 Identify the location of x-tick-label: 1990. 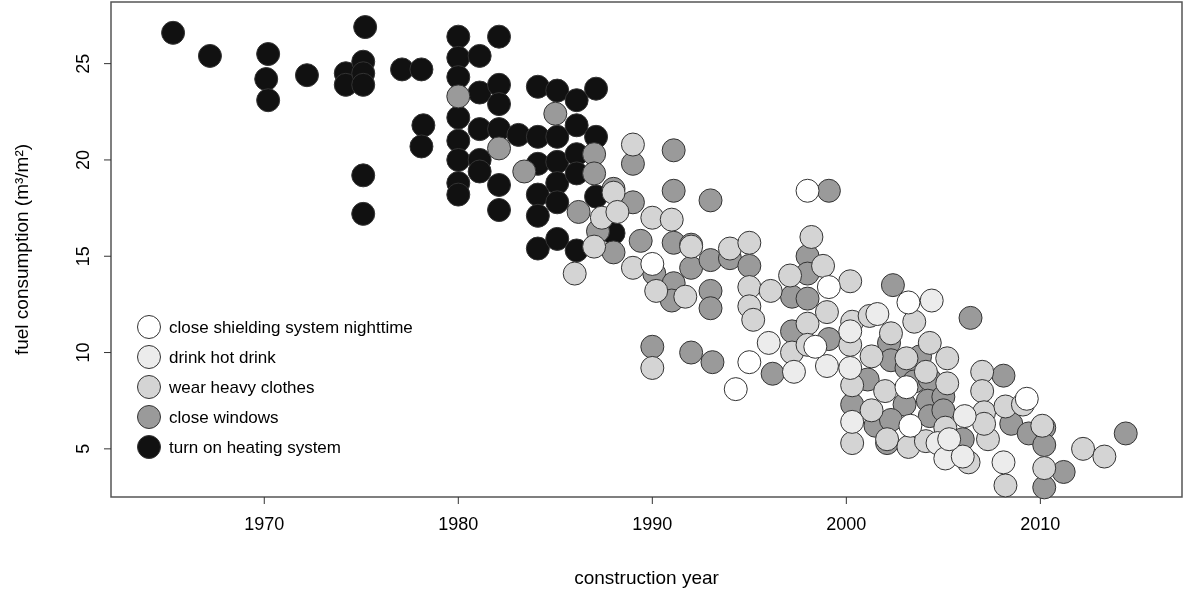
(652, 524).